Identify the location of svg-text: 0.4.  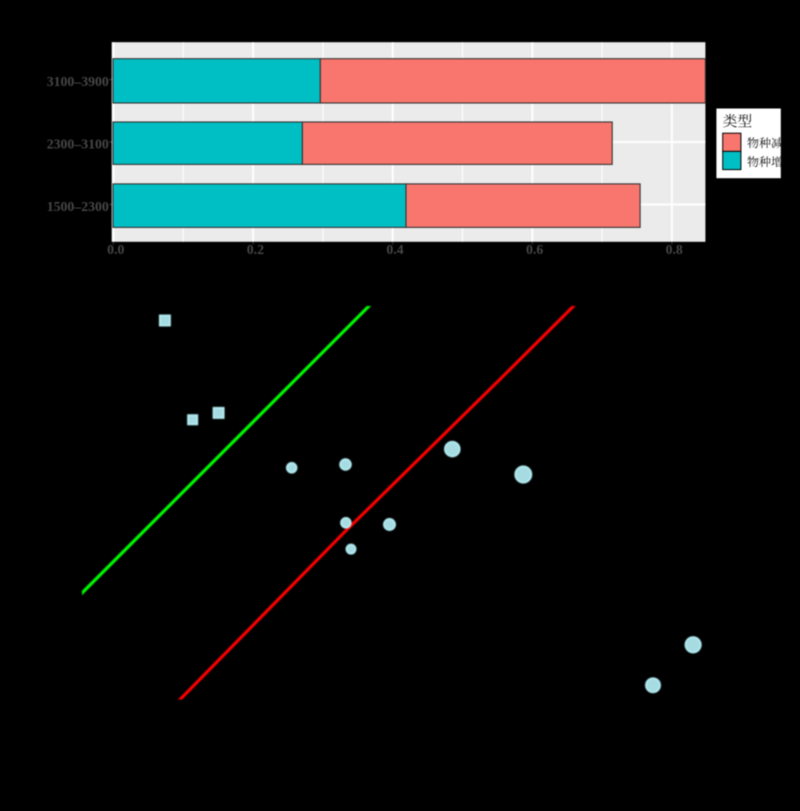
(394, 249).